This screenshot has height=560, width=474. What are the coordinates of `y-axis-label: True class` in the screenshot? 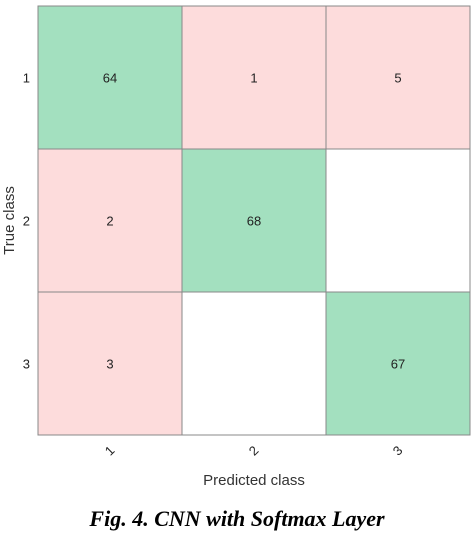 It's located at (9, 220).